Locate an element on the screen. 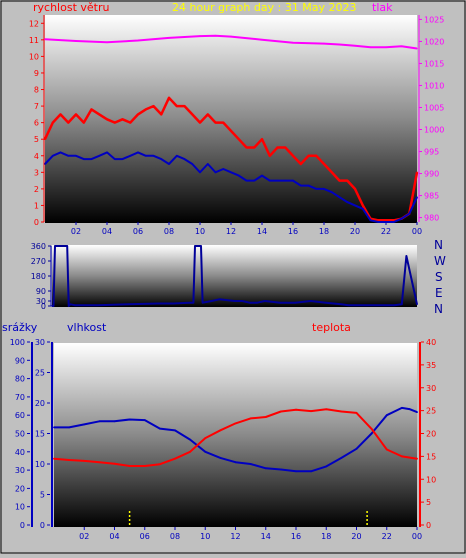 The height and width of the screenshot is (558, 466). rain-y-tick-label: 70 is located at coordinates (20, 397).